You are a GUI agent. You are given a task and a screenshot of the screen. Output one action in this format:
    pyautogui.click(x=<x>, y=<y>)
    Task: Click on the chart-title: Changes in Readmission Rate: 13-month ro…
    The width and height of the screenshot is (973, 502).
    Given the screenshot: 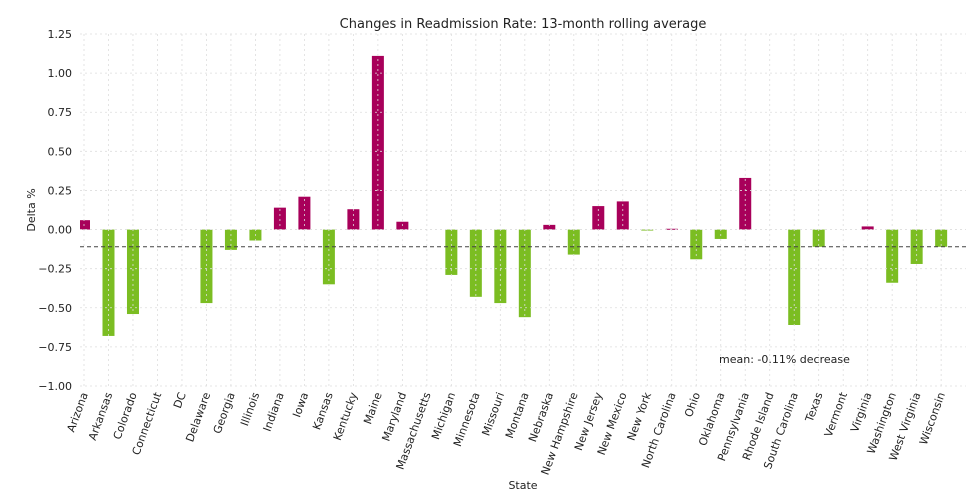 What is the action you would take?
    pyautogui.click(x=523, y=24)
    